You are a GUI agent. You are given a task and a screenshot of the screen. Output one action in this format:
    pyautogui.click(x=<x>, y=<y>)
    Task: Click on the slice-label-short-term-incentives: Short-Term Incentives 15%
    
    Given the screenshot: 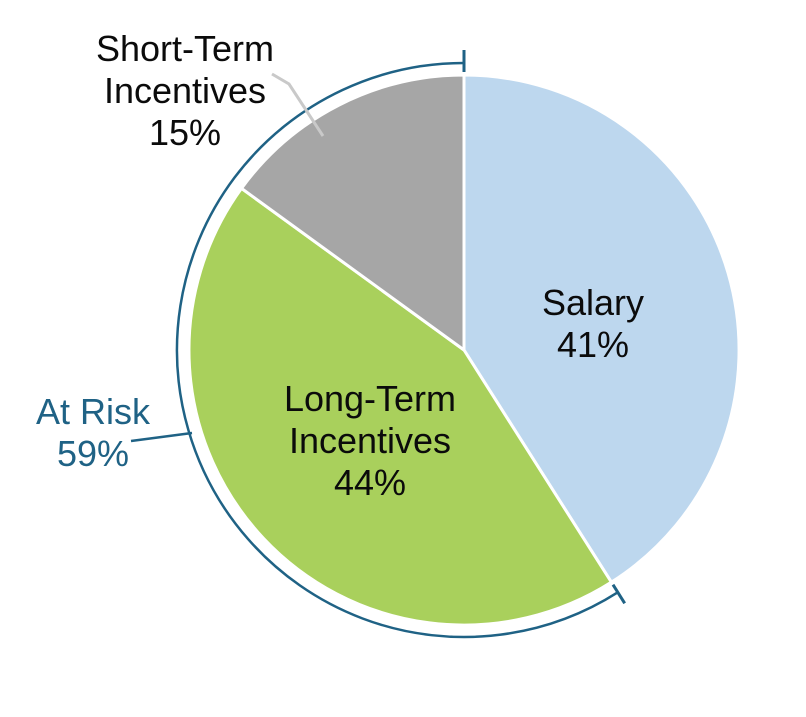 What is the action you would take?
    pyautogui.click(x=185, y=91)
    